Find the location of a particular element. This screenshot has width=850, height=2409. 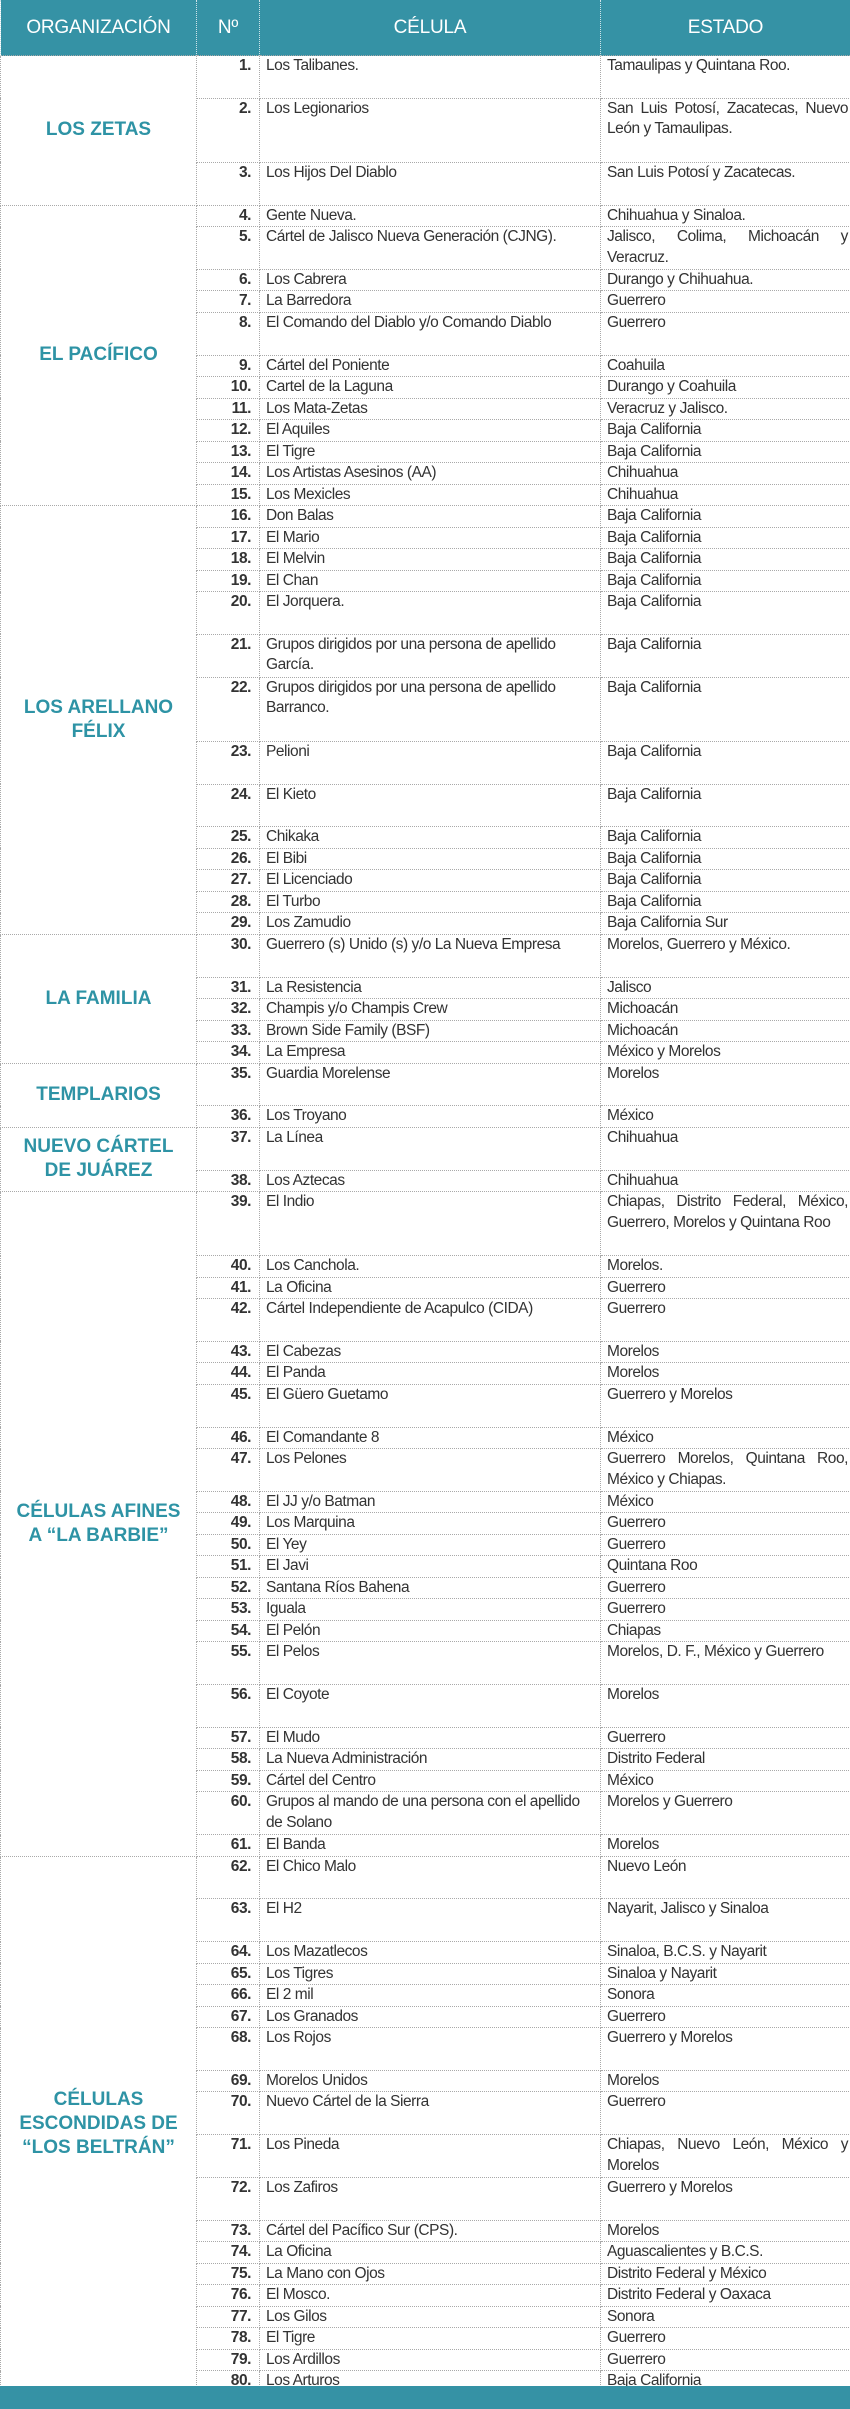

cell-state: Quintana Roo is located at coordinates (725, 1566).